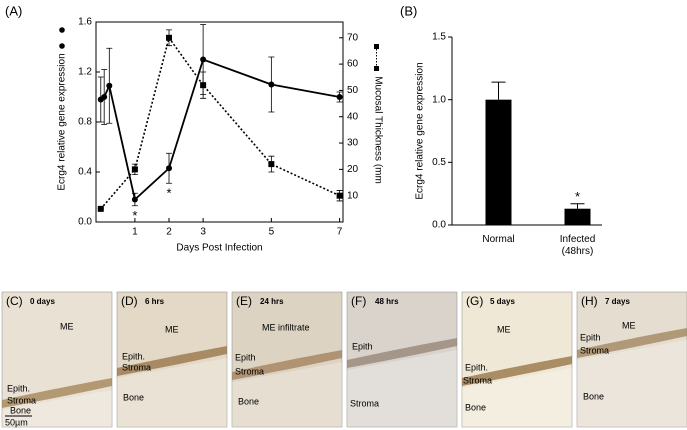 The height and width of the screenshot is (430, 687). What do you see at coordinates (272, 232) in the screenshot?
I see `x-tick-label: 5` at bounding box center [272, 232].